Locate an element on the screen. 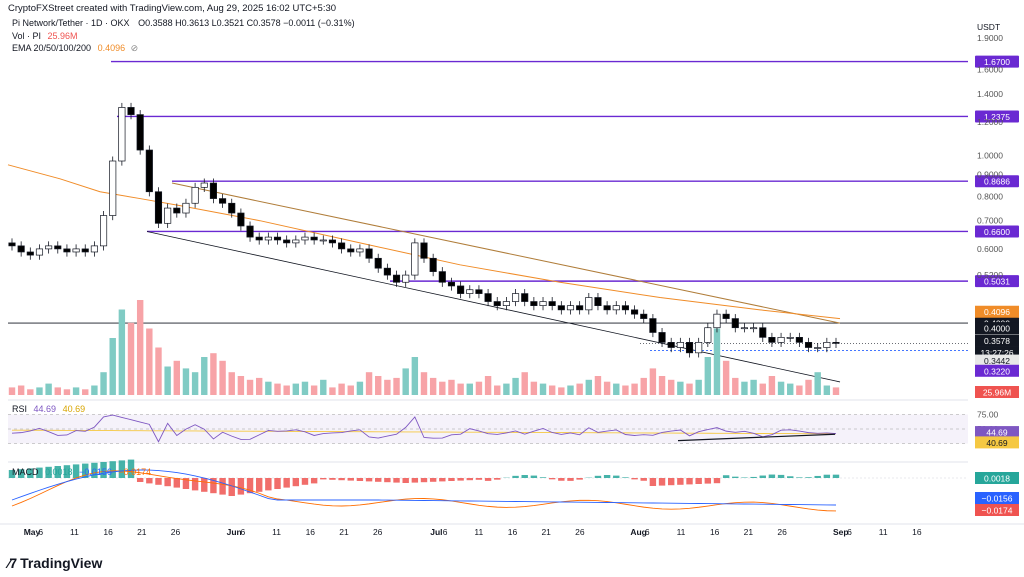 This screenshot has width=1024, height=577. time-tick: Jun is located at coordinates (234, 532).